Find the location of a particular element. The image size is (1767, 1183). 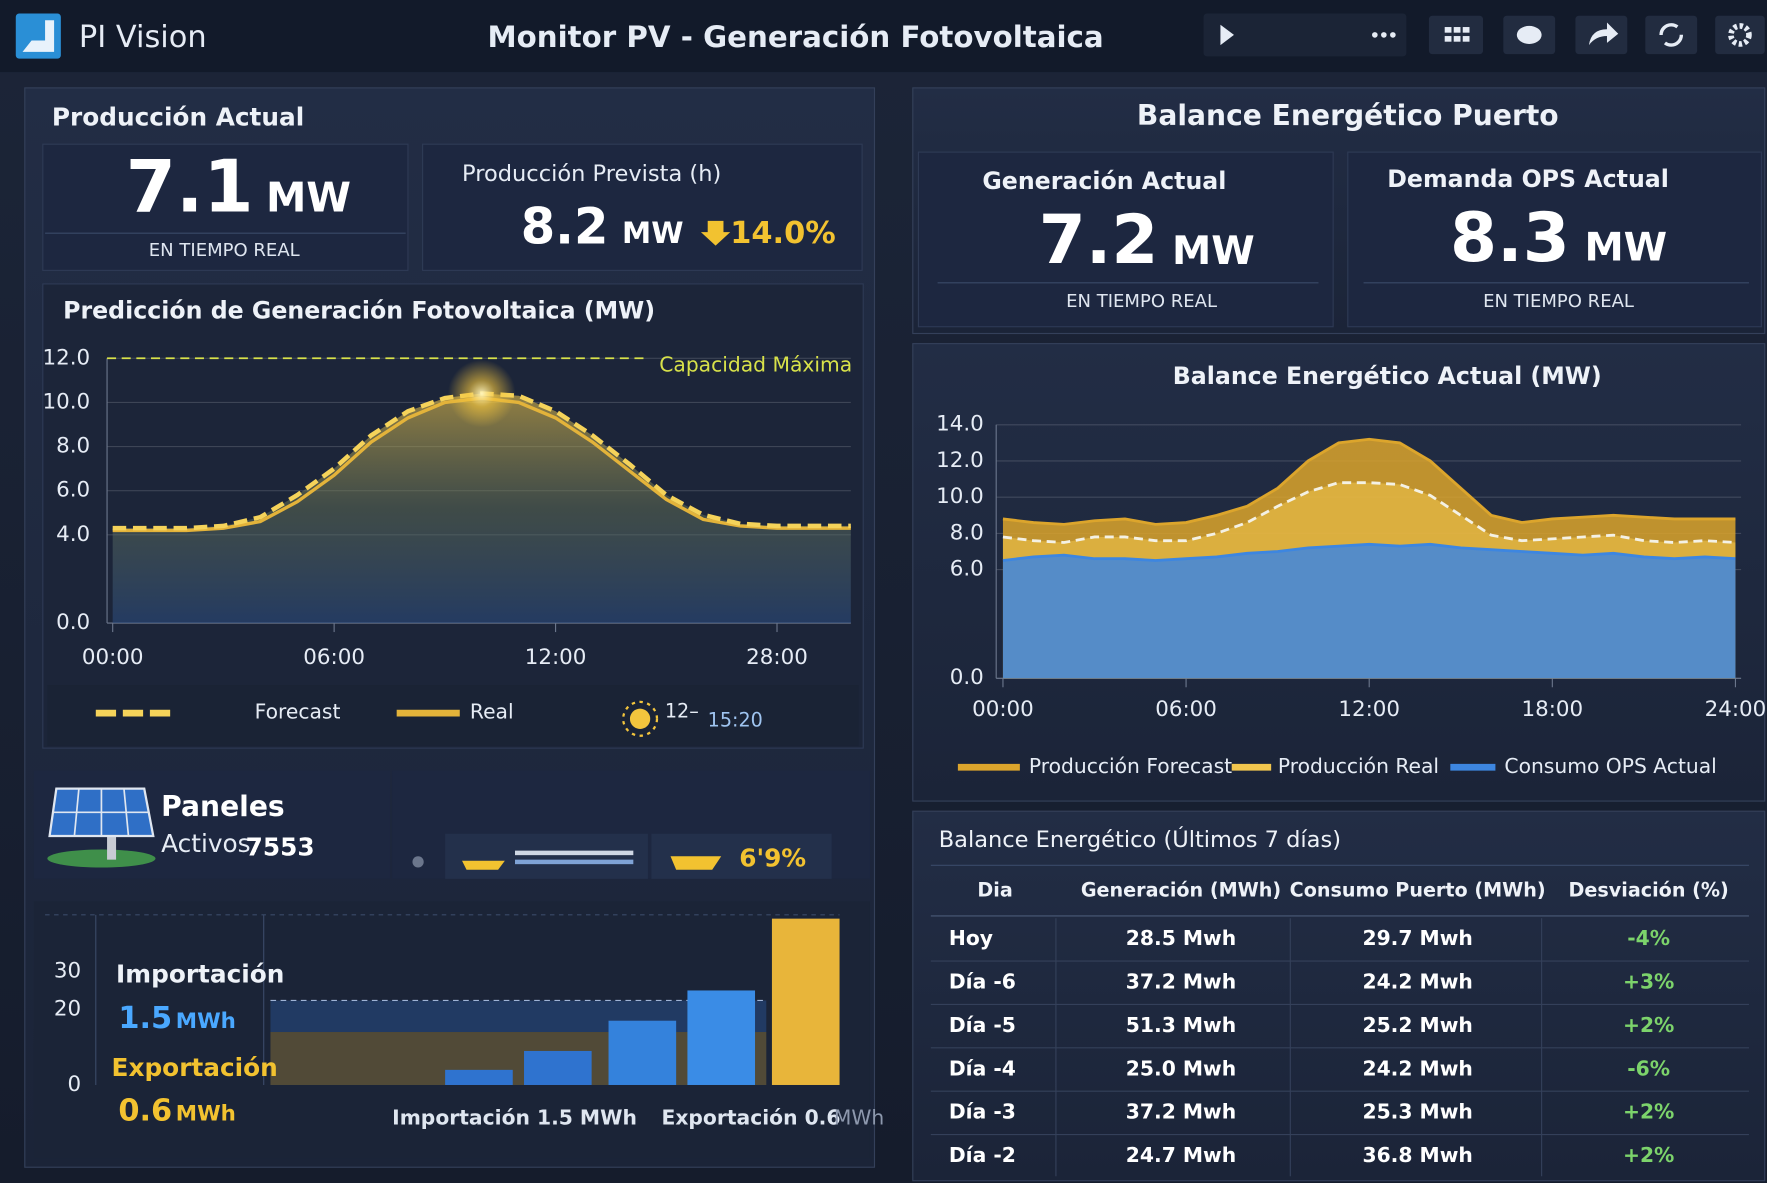

settings-button is located at coordinates (1740, 35).